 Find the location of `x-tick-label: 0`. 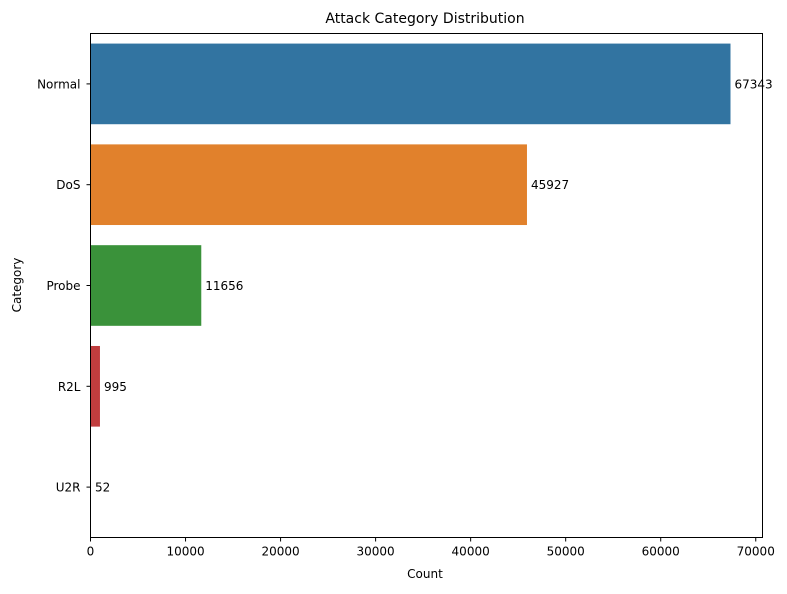

x-tick-label: 0 is located at coordinates (91, 552).